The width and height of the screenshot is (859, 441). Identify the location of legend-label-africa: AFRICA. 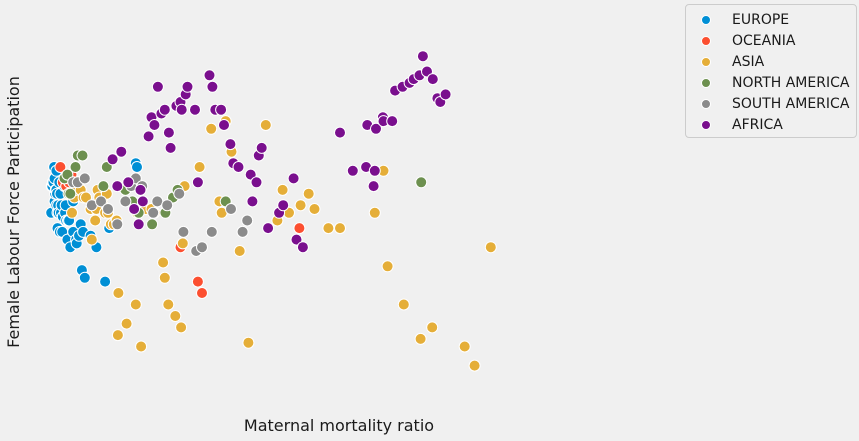
(757, 124).